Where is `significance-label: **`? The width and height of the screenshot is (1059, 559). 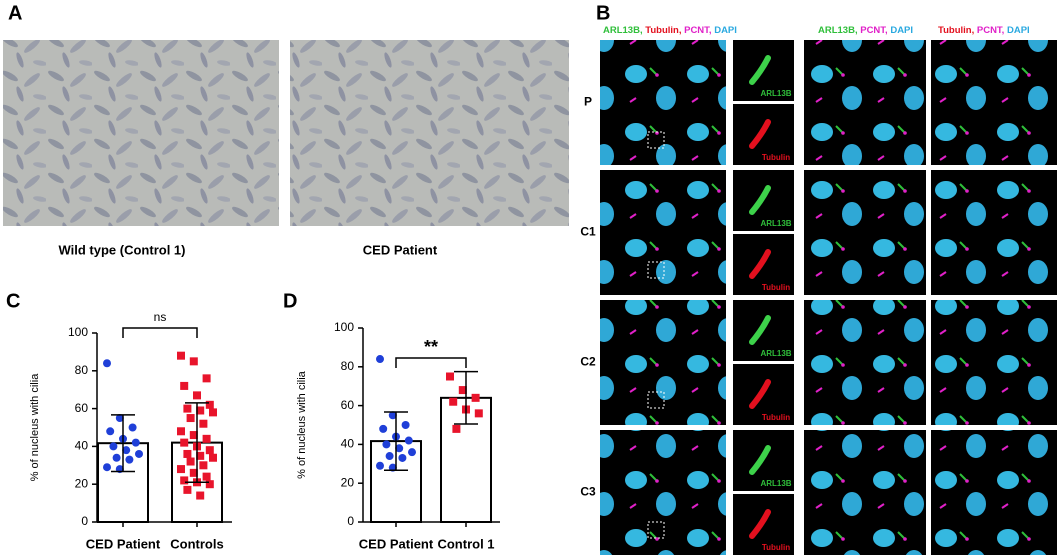
significance-label: ** is located at coordinates (431, 347).